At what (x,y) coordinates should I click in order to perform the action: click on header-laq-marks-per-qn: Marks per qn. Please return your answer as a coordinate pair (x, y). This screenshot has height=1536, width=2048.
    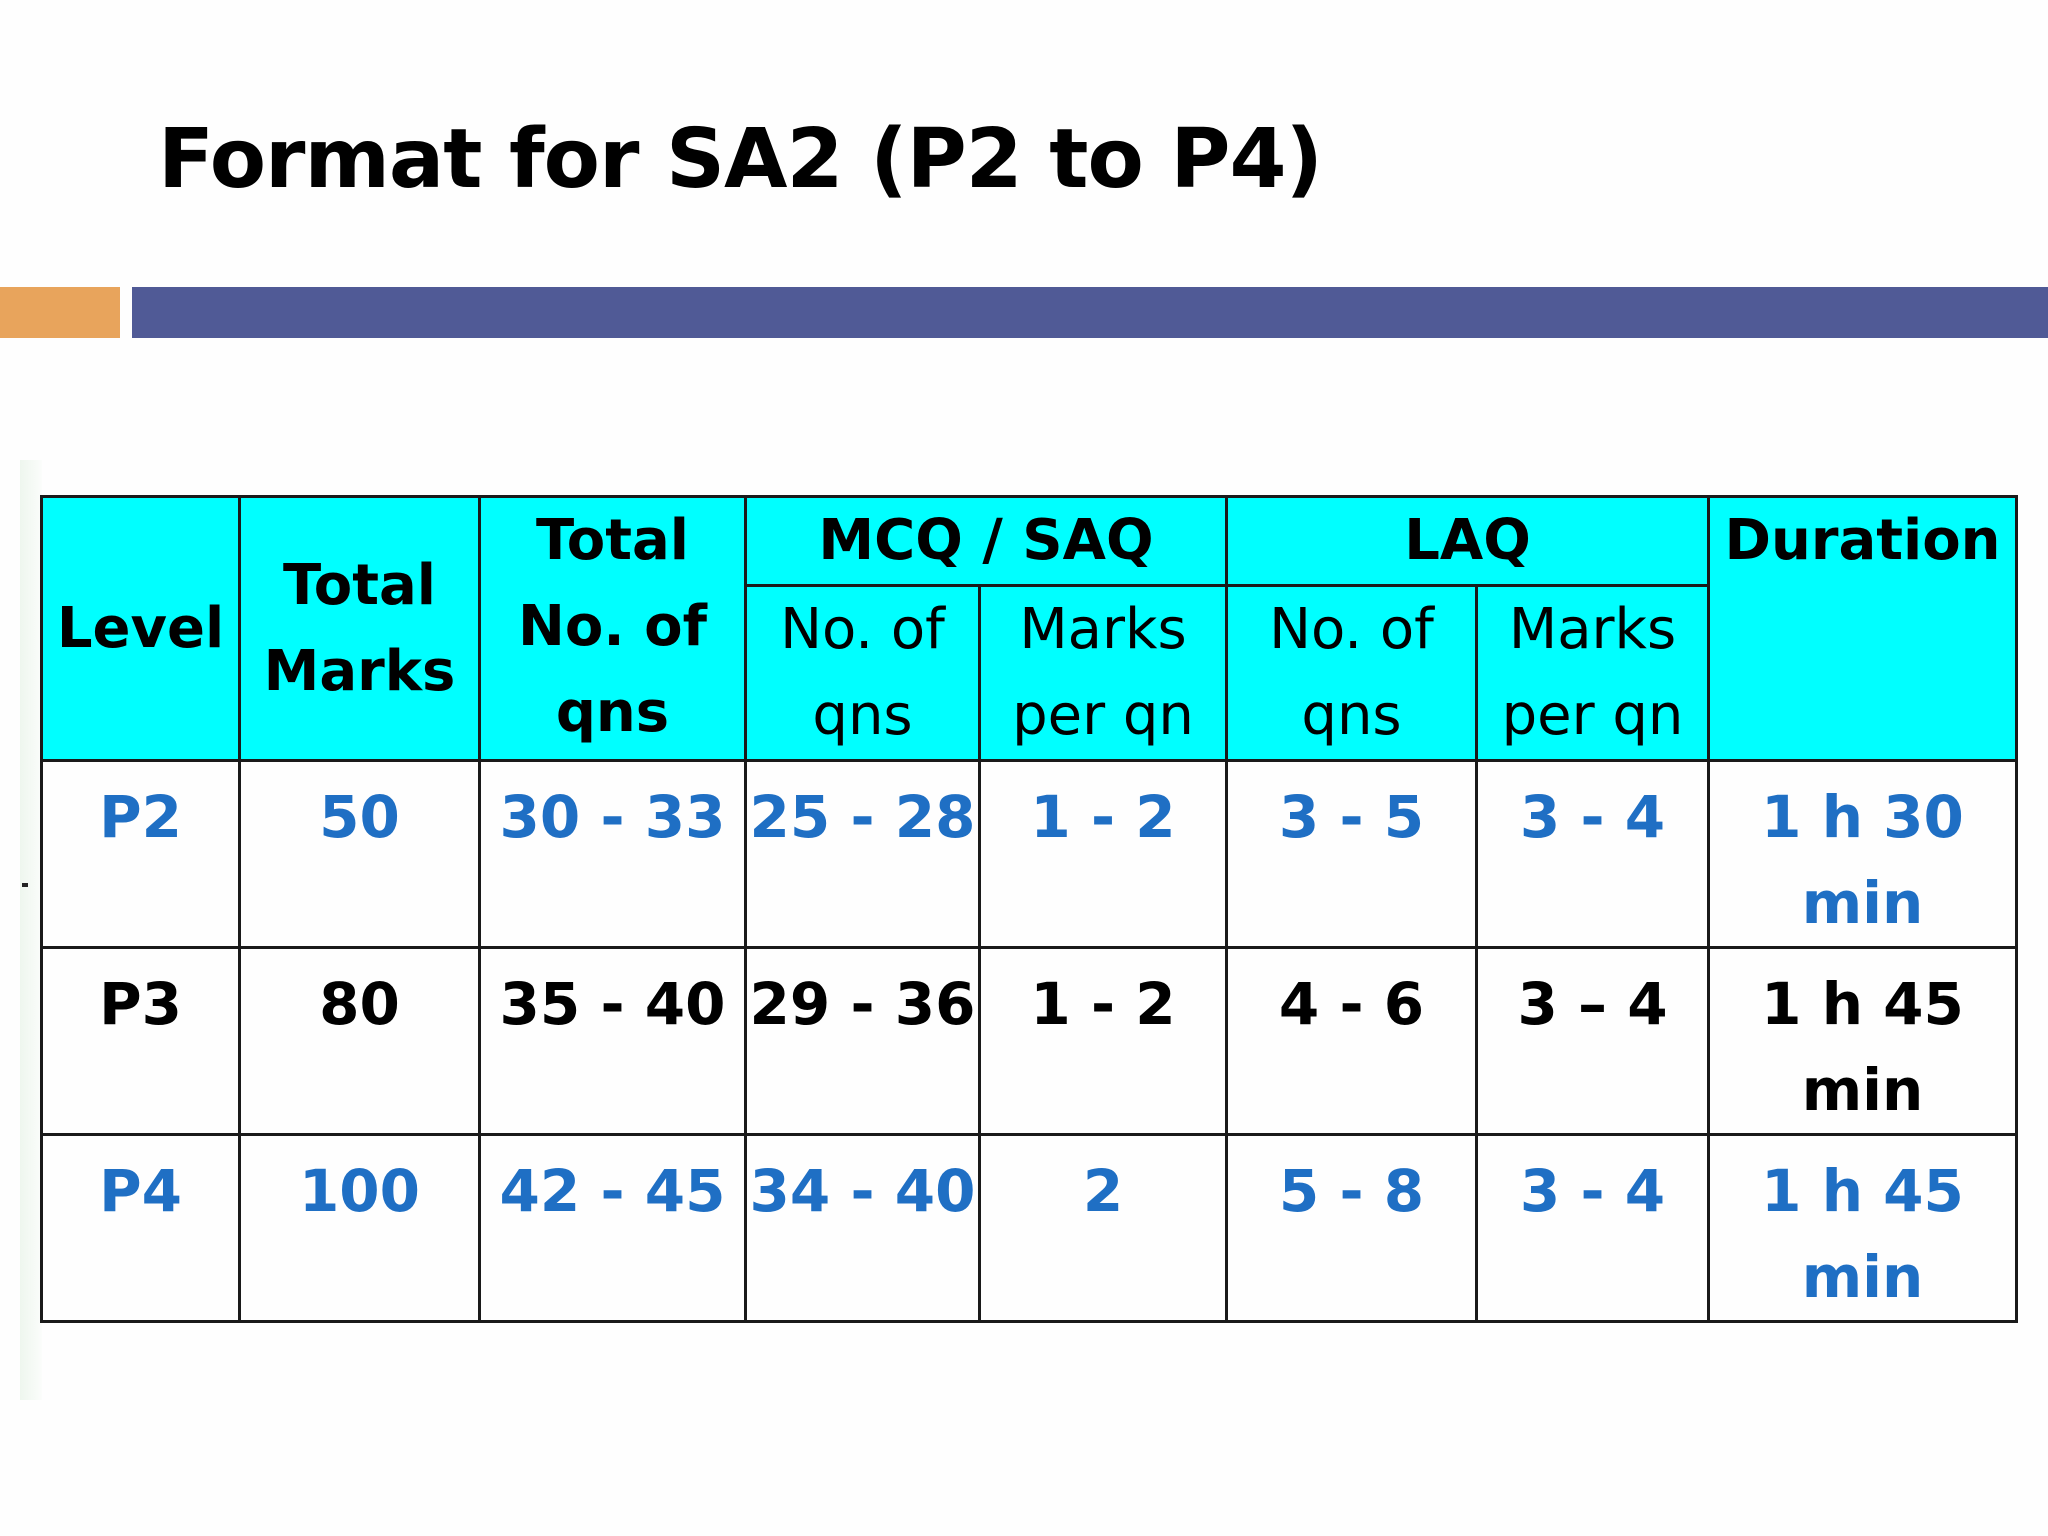
    Looking at the image, I should click on (1592, 673).